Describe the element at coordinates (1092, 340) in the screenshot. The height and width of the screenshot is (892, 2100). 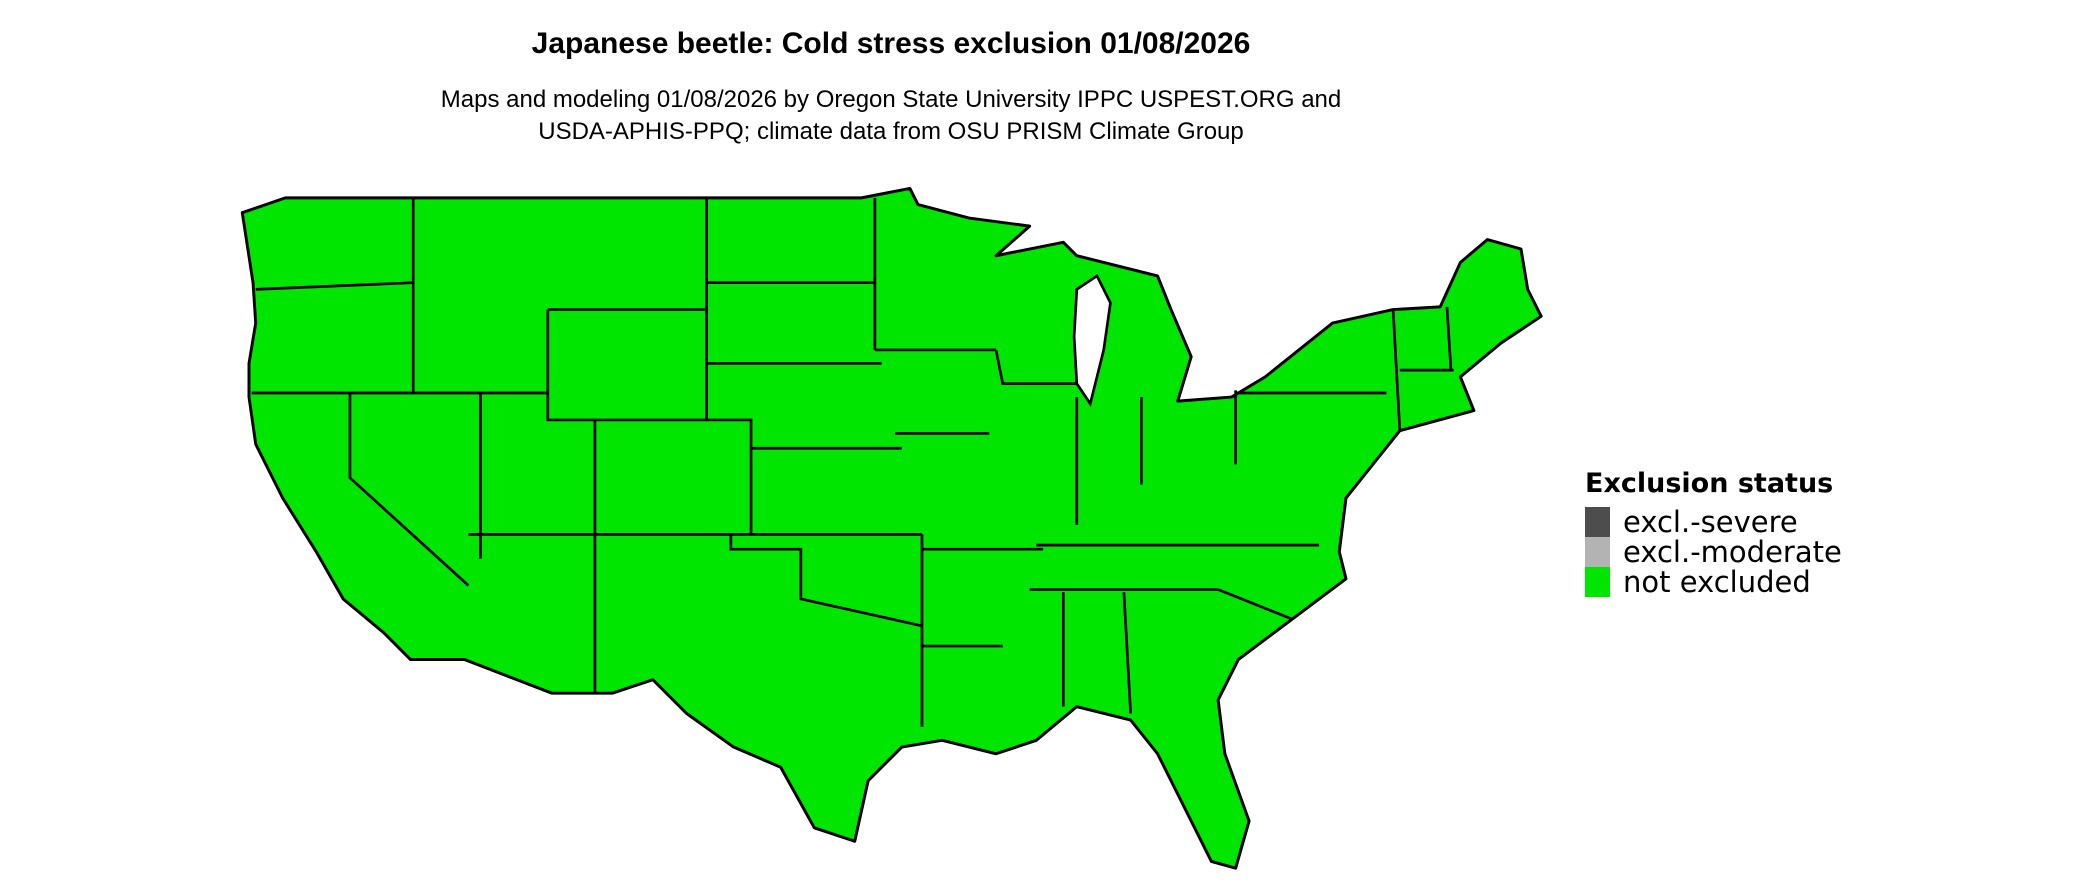
I see `lake-michigan` at that location.